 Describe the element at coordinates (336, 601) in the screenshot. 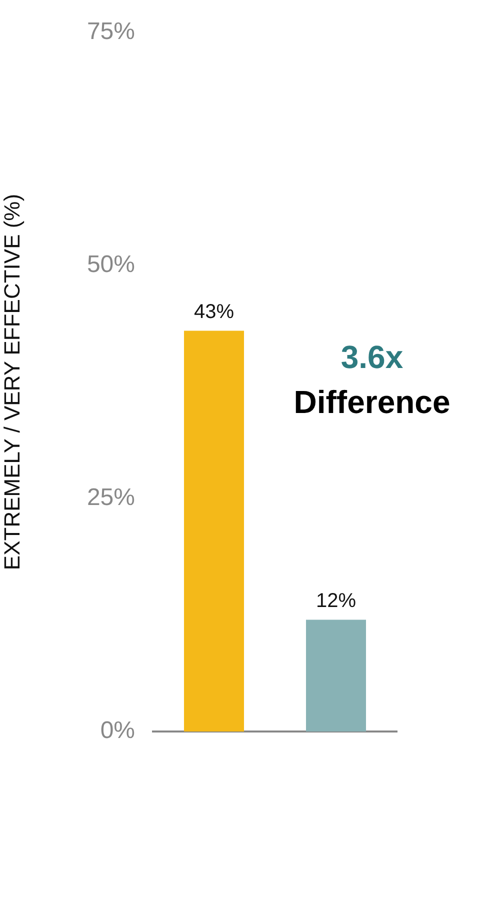

I see `data-label: 12%` at that location.